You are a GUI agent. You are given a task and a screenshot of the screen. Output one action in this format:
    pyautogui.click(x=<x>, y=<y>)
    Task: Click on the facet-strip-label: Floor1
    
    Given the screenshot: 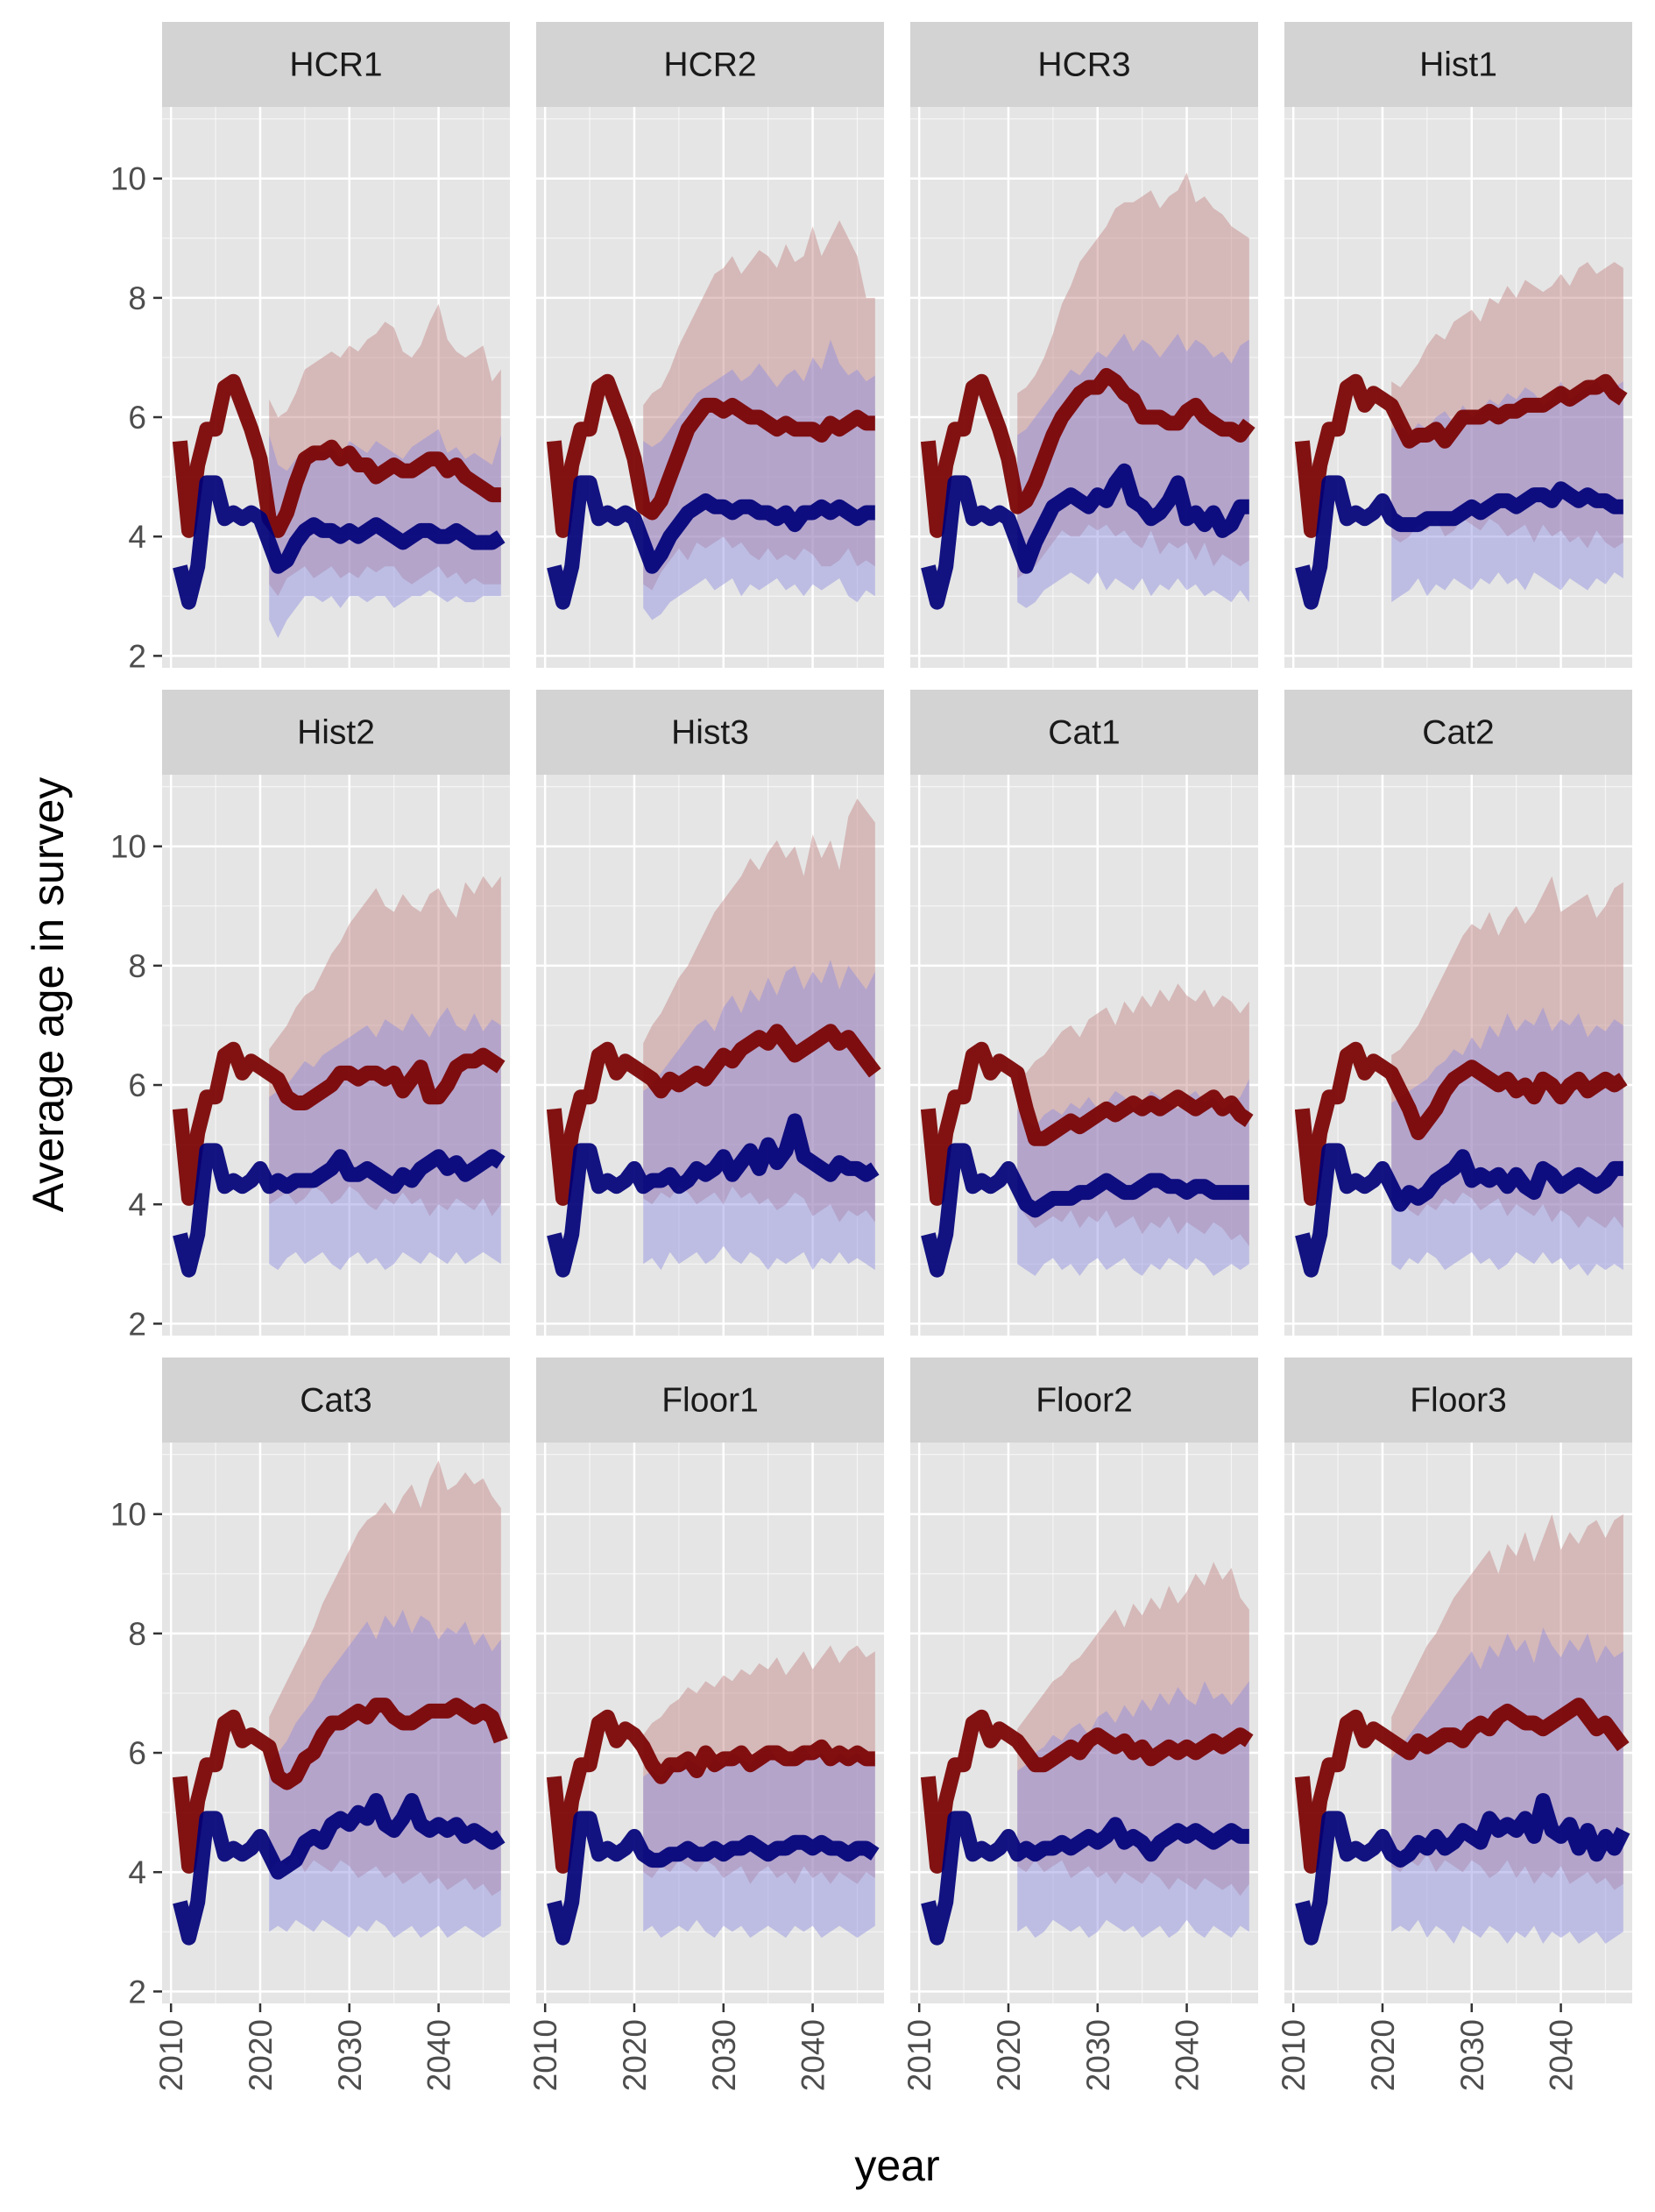 What is the action you would take?
    pyautogui.click(x=710, y=1401)
    